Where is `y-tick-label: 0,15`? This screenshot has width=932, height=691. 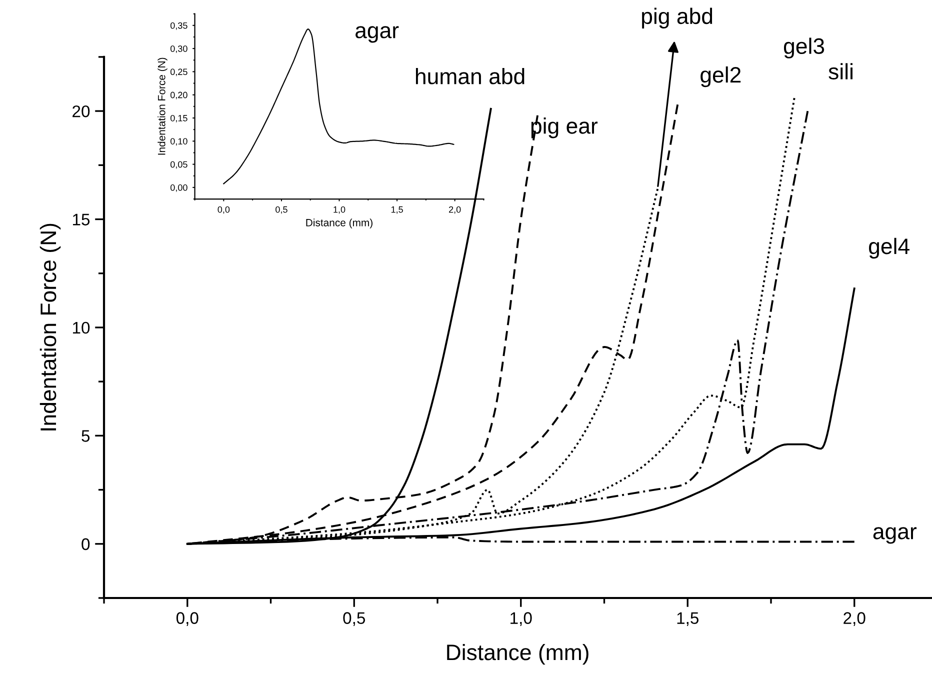
y-tick-label: 0,15 is located at coordinates (179, 118).